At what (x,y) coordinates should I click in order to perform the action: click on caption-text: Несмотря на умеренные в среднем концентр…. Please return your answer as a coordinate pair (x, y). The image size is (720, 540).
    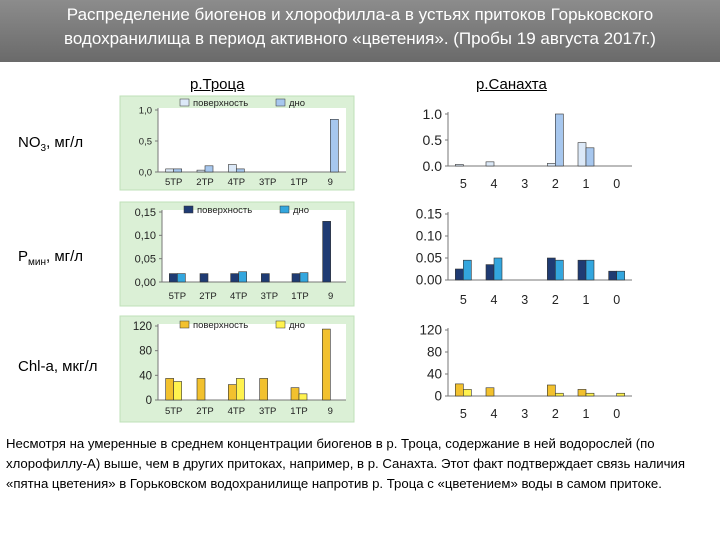
    Looking at the image, I should click on (346, 463).